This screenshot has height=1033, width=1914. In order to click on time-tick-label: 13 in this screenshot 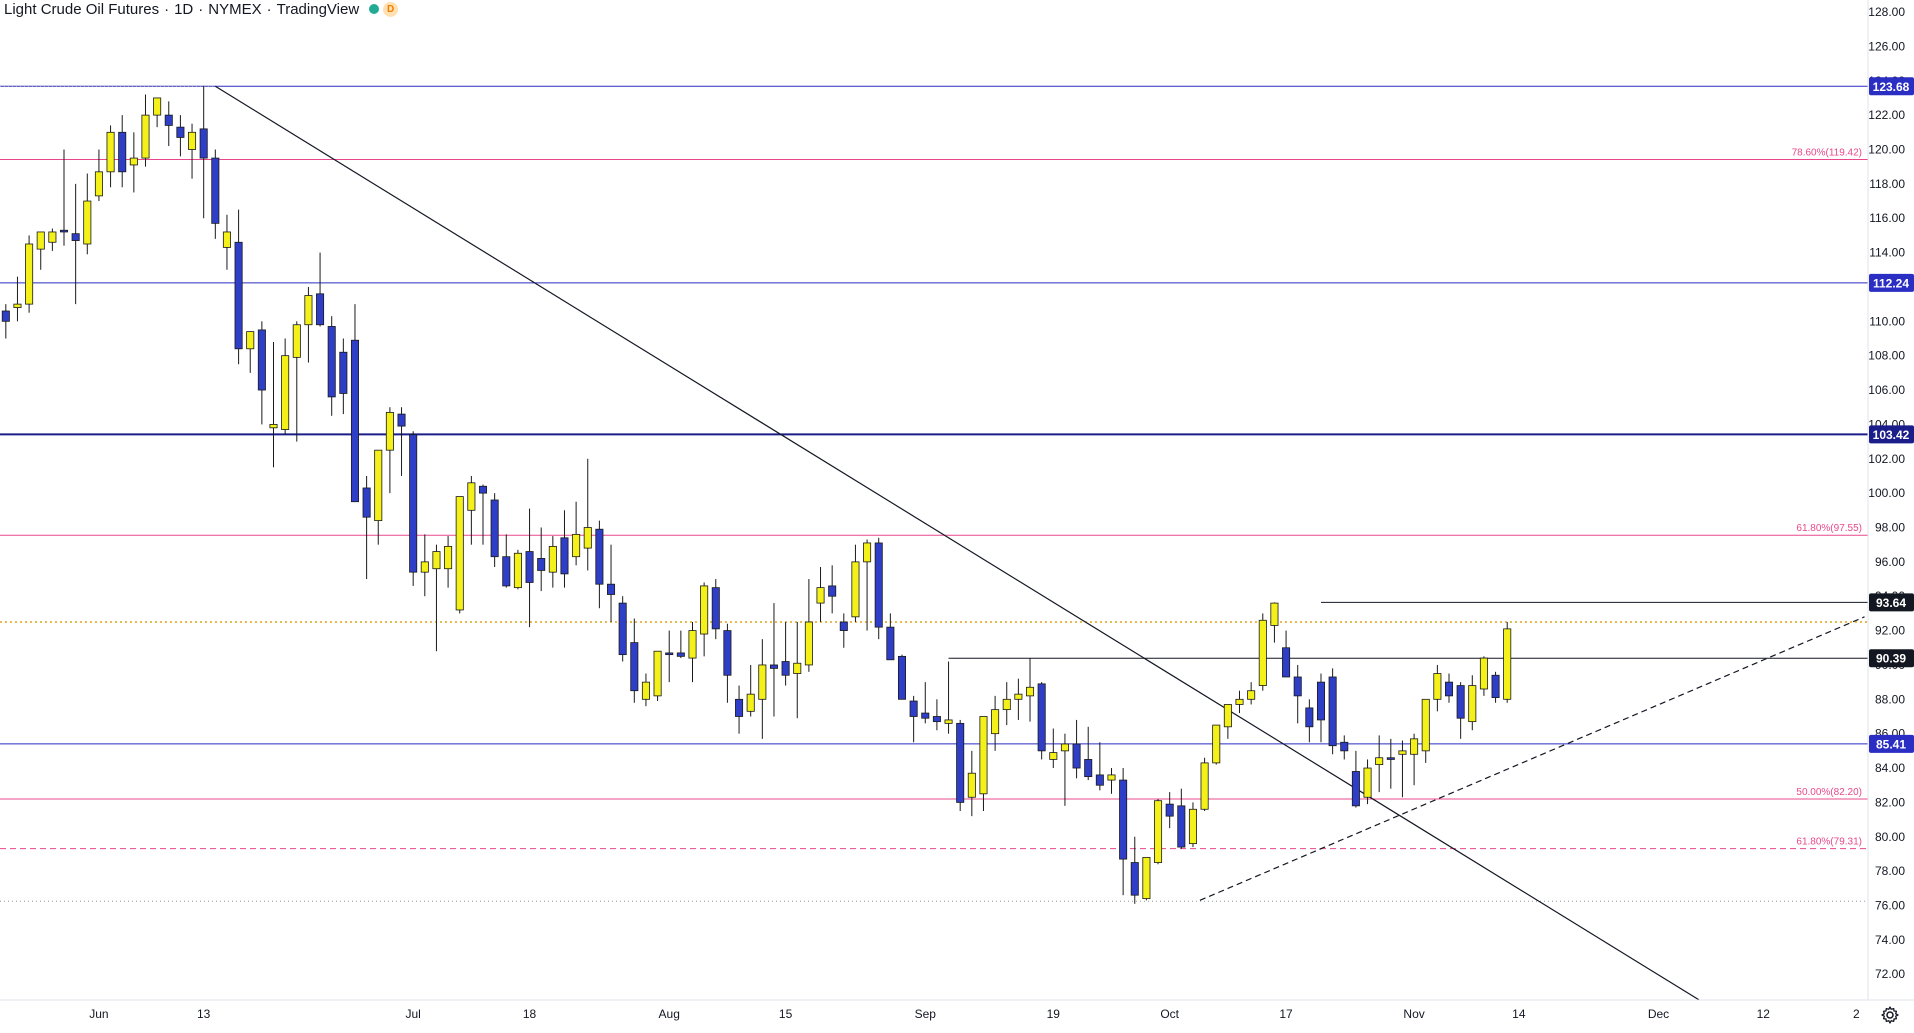, I will do `click(204, 1014)`.